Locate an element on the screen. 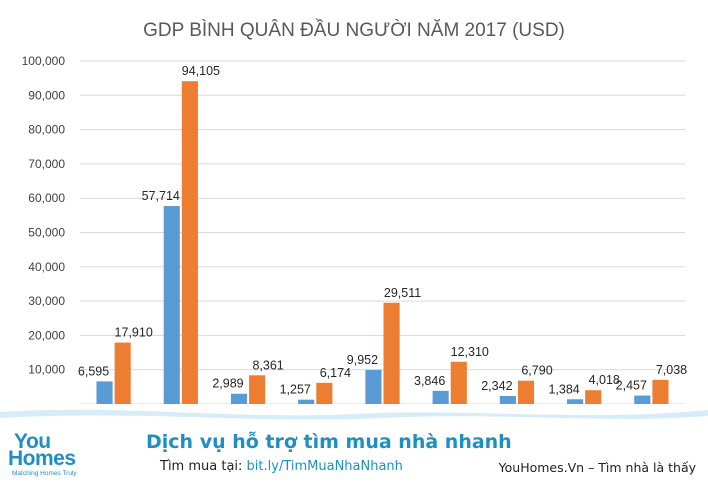 Image resolution: width=708 pixels, height=483 pixels. bar-myanmar-s2 is located at coordinates (324, 393).